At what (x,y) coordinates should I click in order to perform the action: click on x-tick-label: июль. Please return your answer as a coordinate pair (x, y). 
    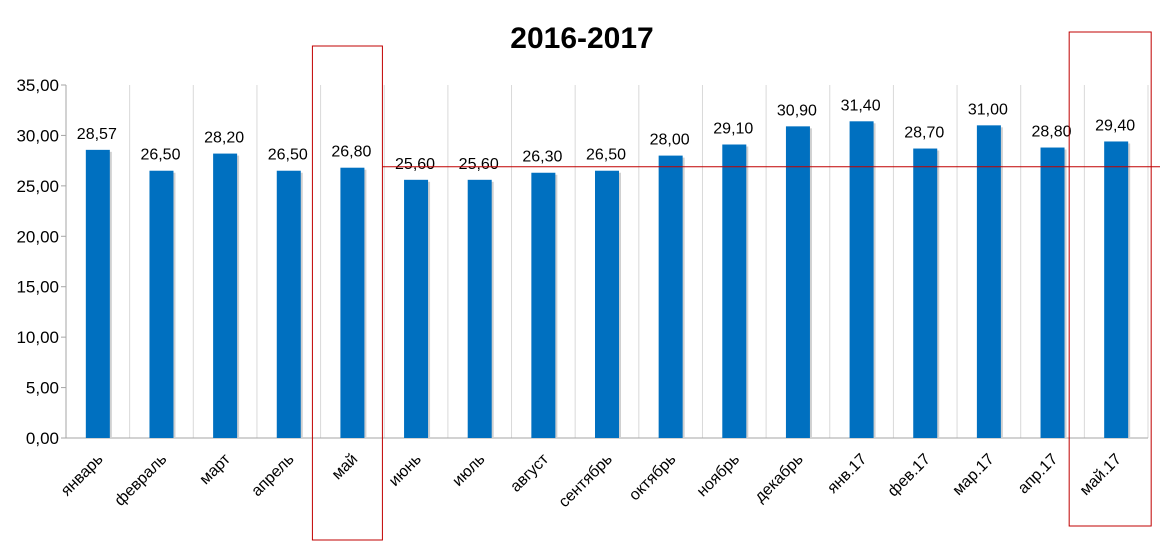
    Looking at the image, I should click on (468, 470).